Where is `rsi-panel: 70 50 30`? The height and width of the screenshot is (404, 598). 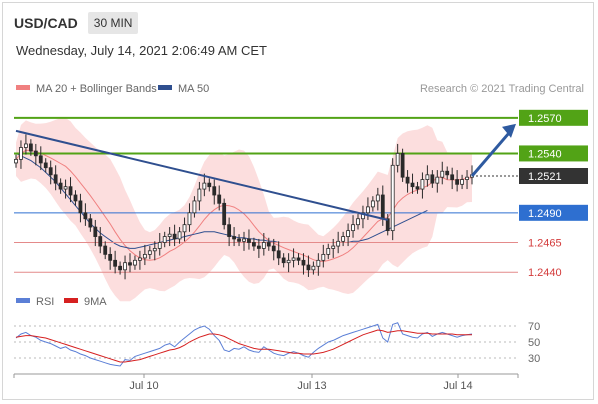
rsi-panel: 70 50 30 is located at coordinates (277, 344).